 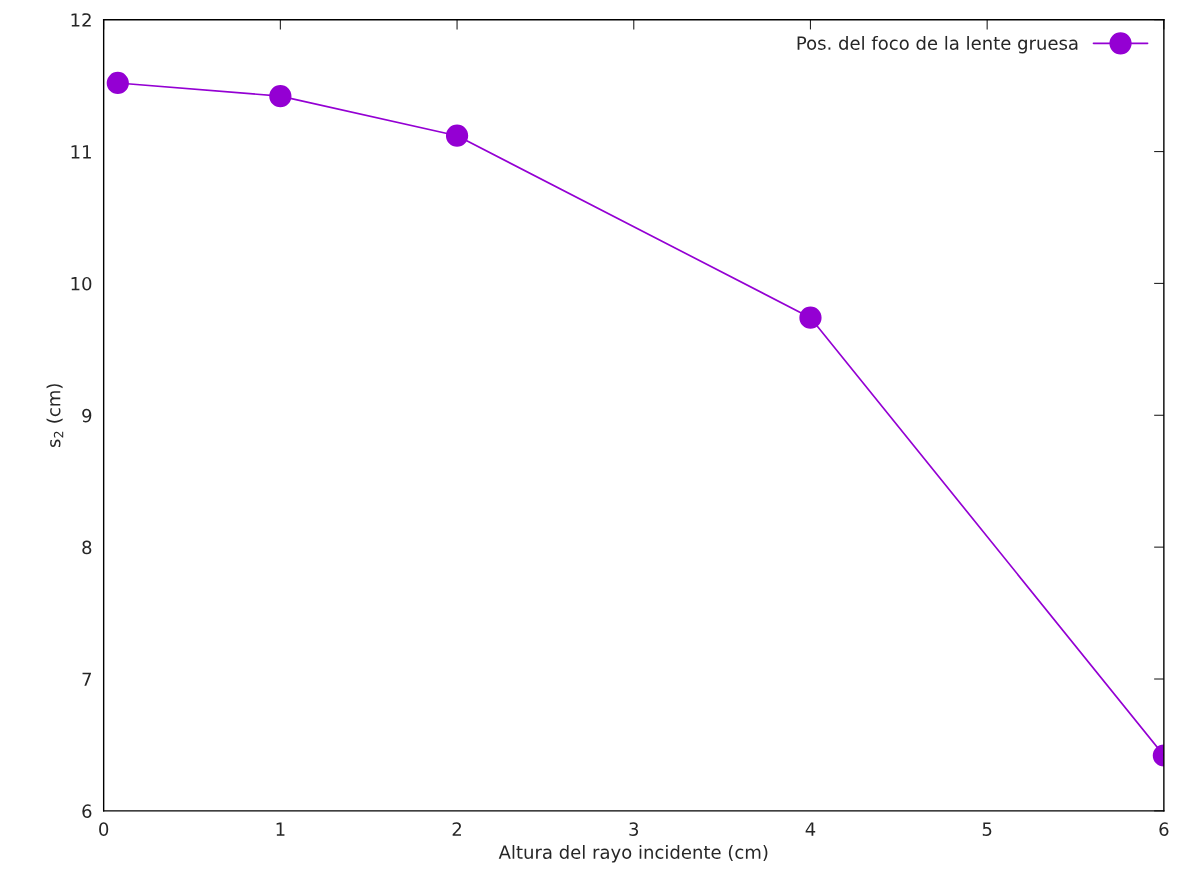 What do you see at coordinates (456, 829) in the screenshot?
I see `x-tick-label: 2` at bounding box center [456, 829].